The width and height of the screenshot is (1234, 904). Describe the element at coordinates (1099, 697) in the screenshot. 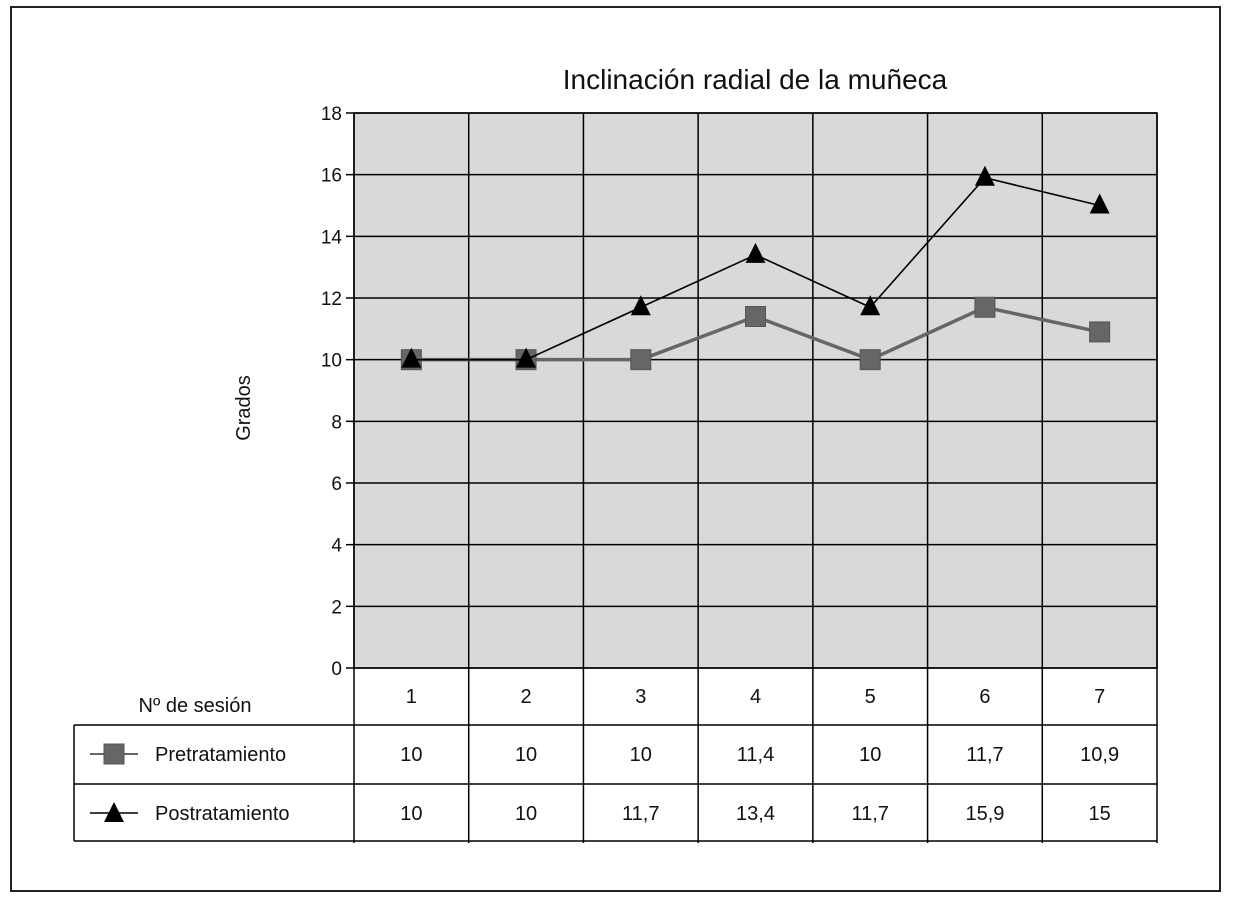

I see `category-label: 7` at that location.